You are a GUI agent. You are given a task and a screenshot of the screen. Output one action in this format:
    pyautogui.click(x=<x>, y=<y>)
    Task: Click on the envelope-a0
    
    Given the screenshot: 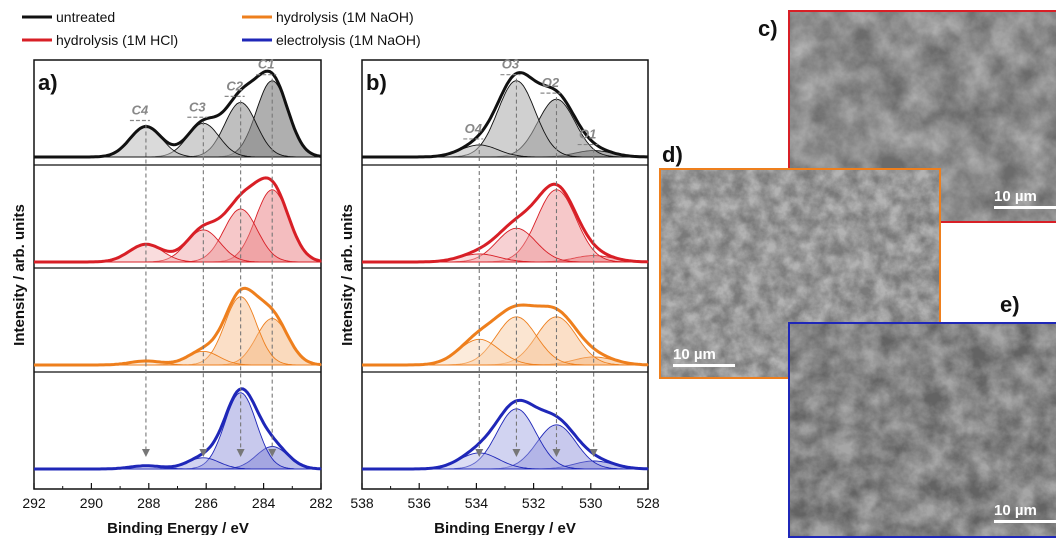 What is the action you would take?
    pyautogui.click(x=178, y=114)
    